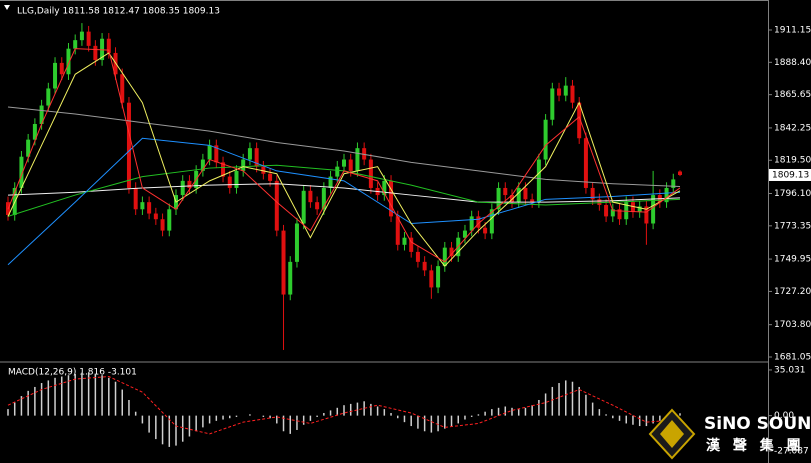  Describe the element at coordinates (792, 260) in the screenshot. I see `y-tick-label: 1749.95` at that location.